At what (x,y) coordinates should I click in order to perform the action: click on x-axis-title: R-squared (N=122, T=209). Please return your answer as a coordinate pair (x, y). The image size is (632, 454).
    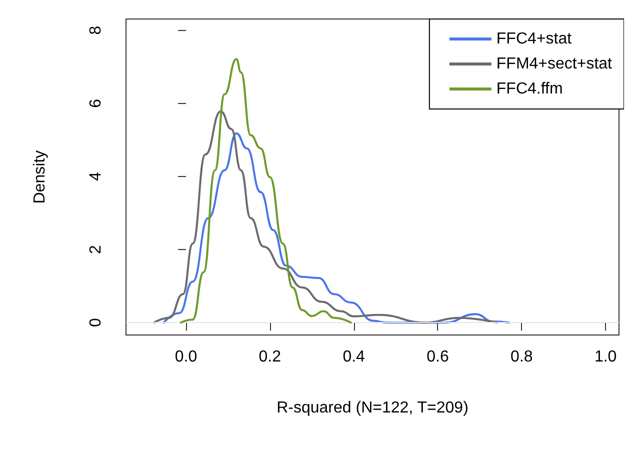
    Looking at the image, I should click on (372, 408).